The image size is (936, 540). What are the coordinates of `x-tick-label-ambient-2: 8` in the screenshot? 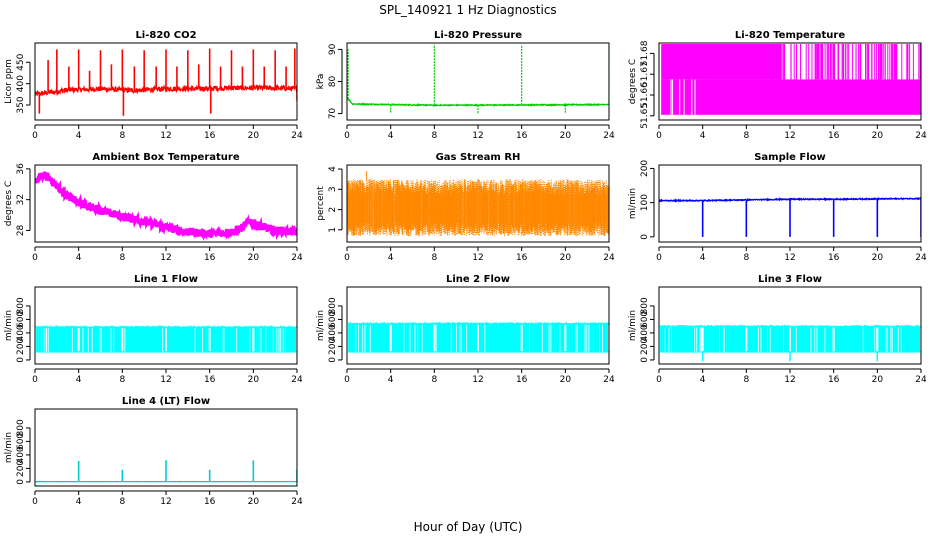 It's located at (122, 258).